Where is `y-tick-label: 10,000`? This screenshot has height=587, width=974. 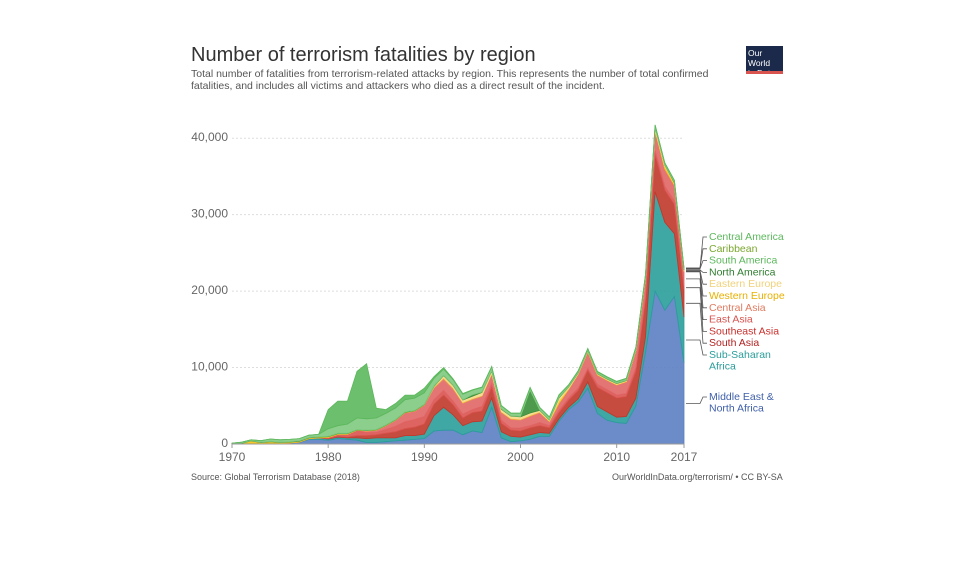 y-tick-label: 10,000 is located at coordinates (209, 367).